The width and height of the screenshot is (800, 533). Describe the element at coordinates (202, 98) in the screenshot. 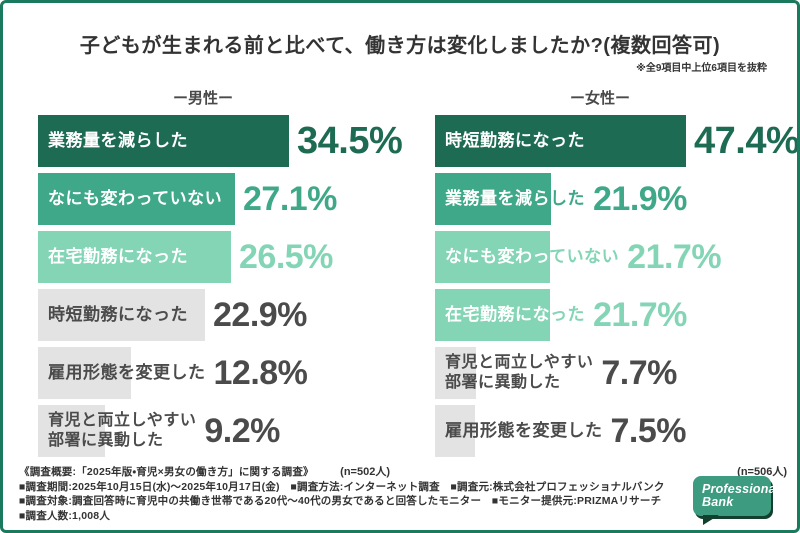

I see `male-column-header: ー男性ー` at that location.